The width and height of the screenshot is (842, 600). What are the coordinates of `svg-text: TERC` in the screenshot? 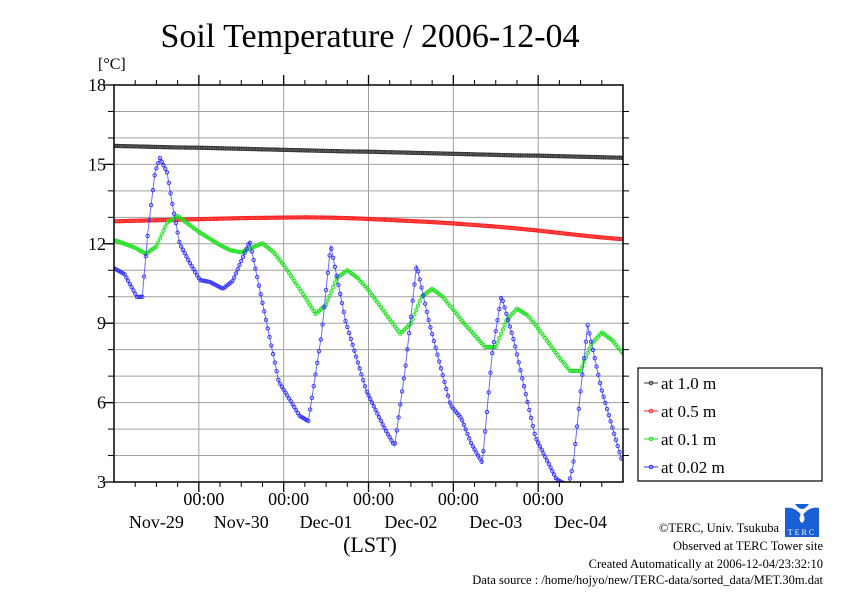 It's located at (802, 532).